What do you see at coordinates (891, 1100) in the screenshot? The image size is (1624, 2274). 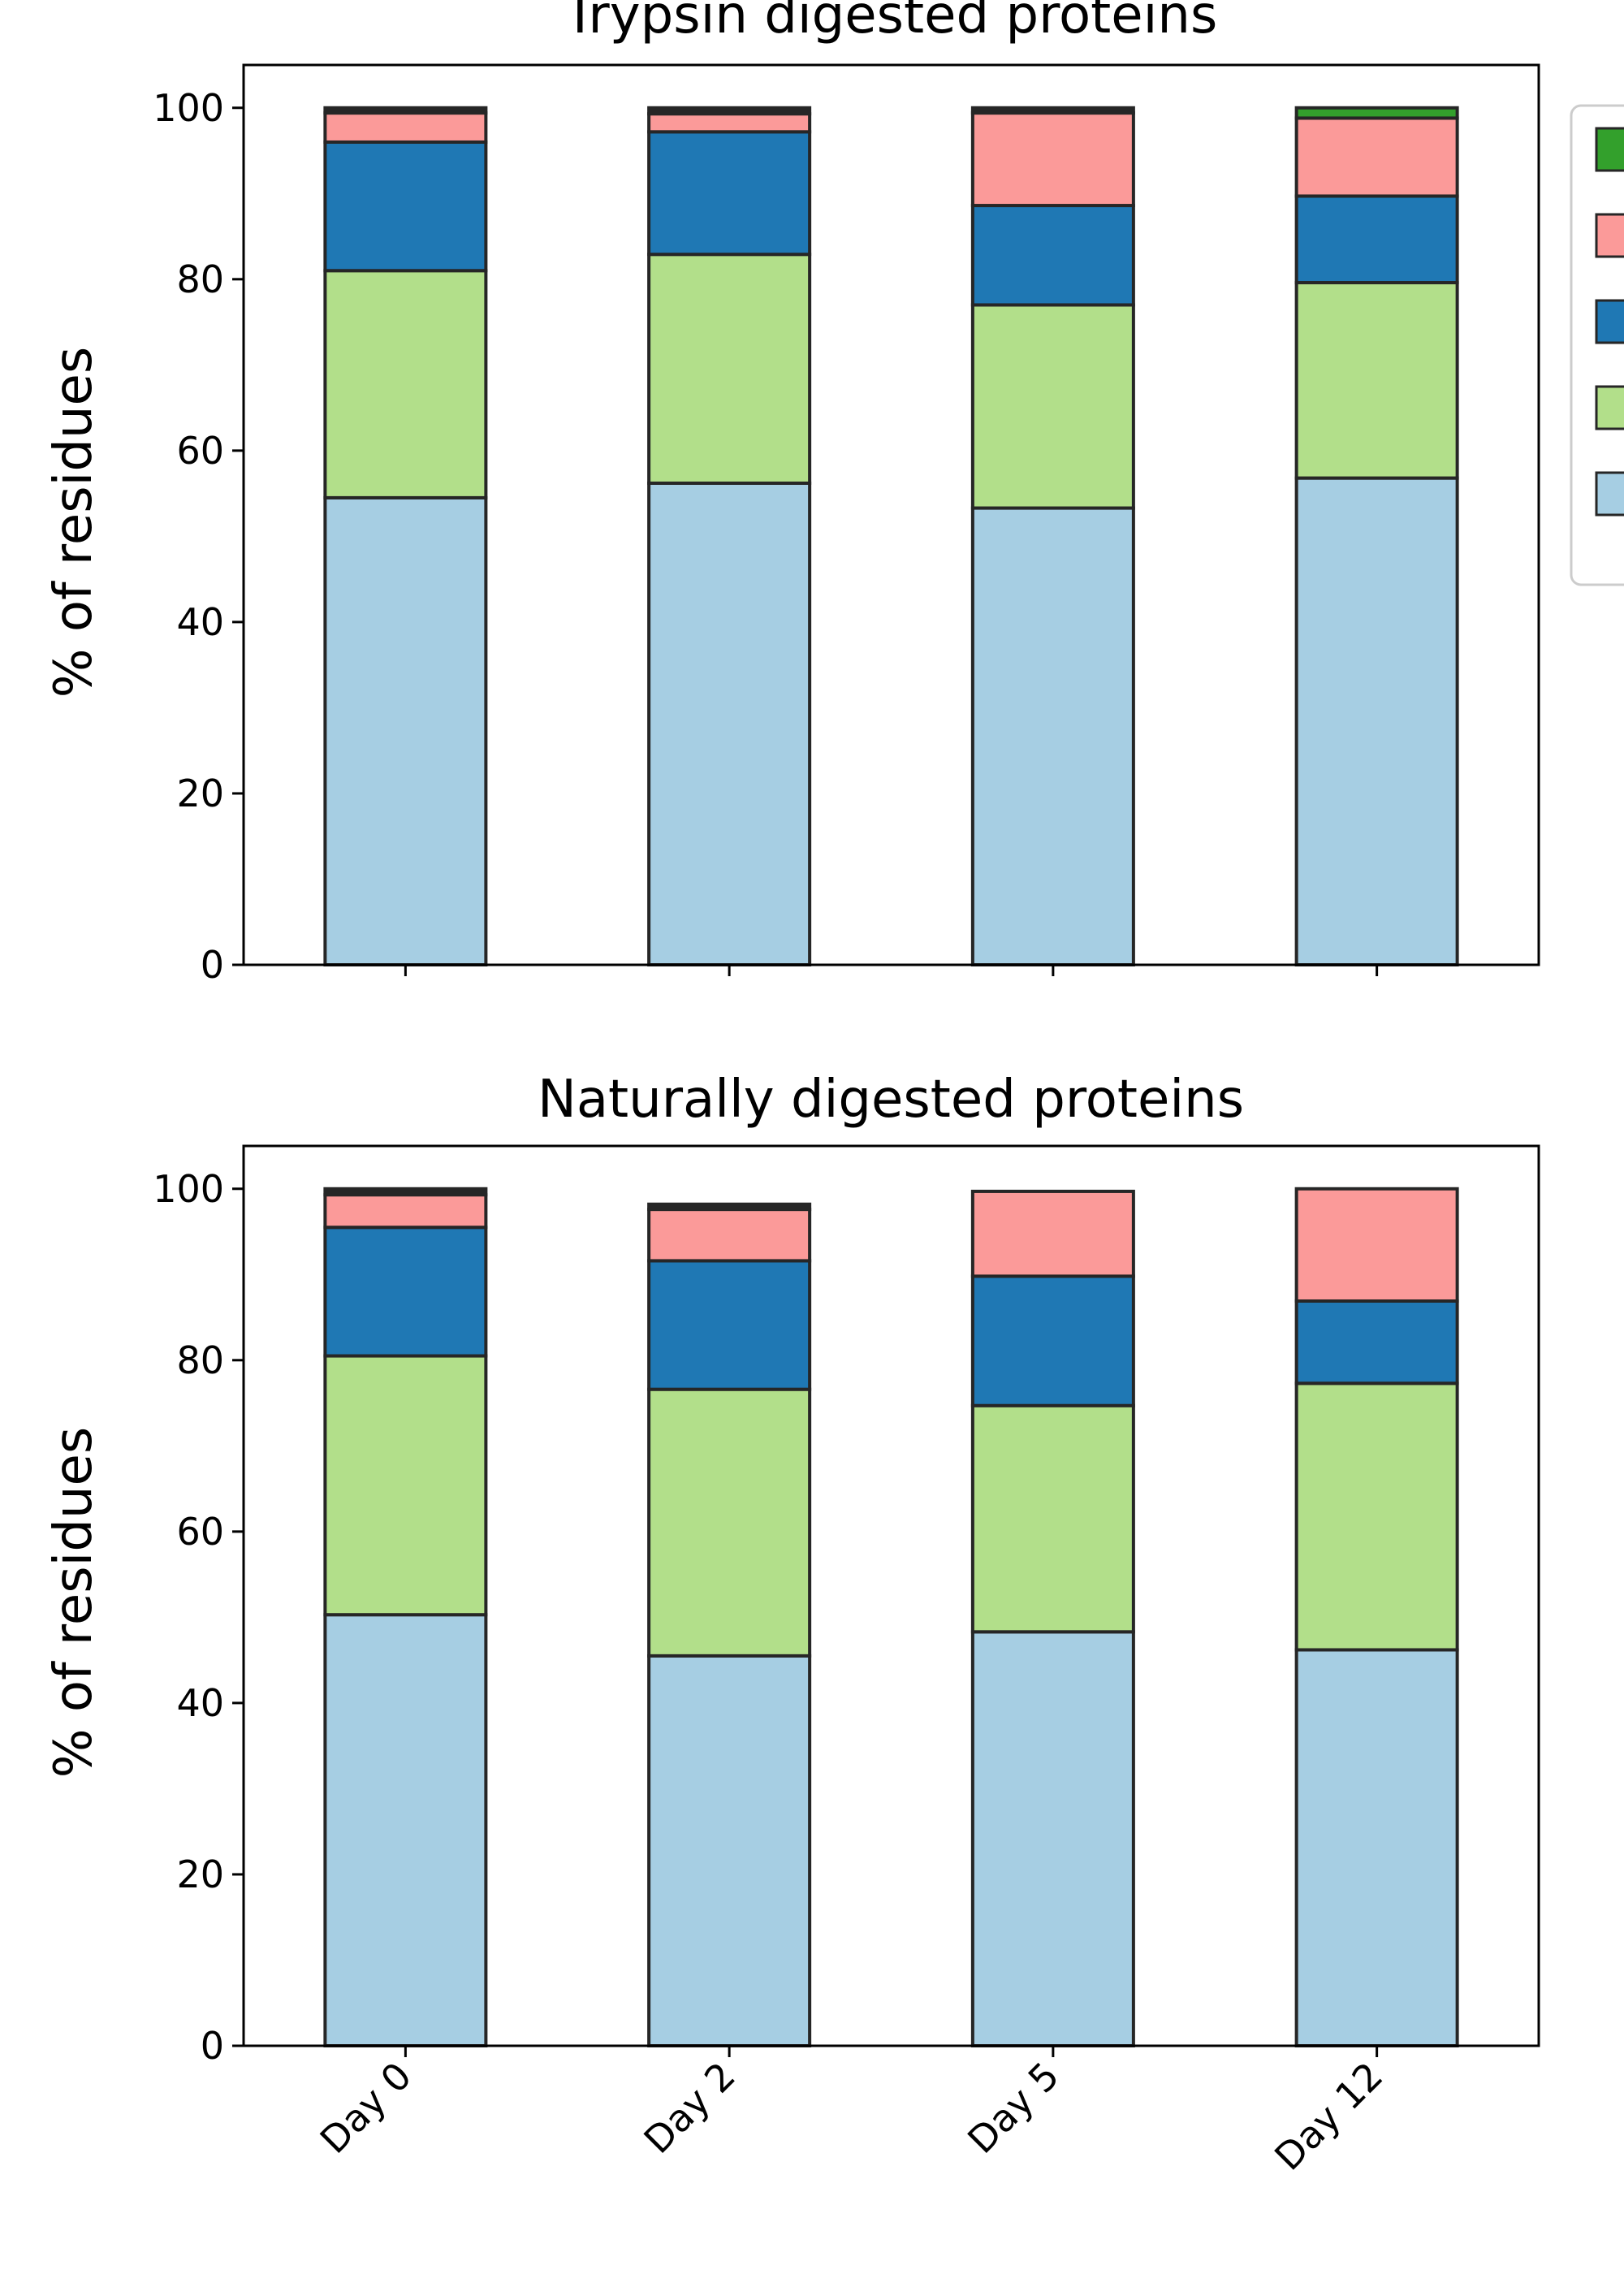 I see `natural-chart-title: Naturally digested proteins` at bounding box center [891, 1100].